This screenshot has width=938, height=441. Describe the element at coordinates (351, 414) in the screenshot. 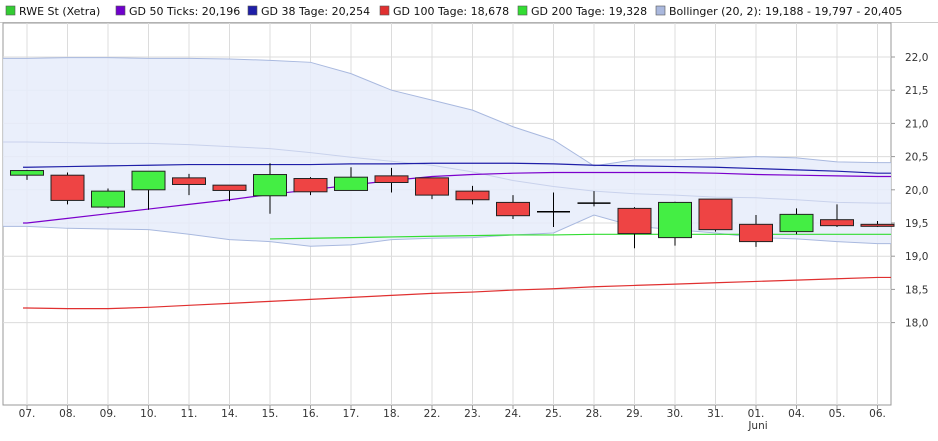

I see `x-tick-label-8: 17.` at that location.